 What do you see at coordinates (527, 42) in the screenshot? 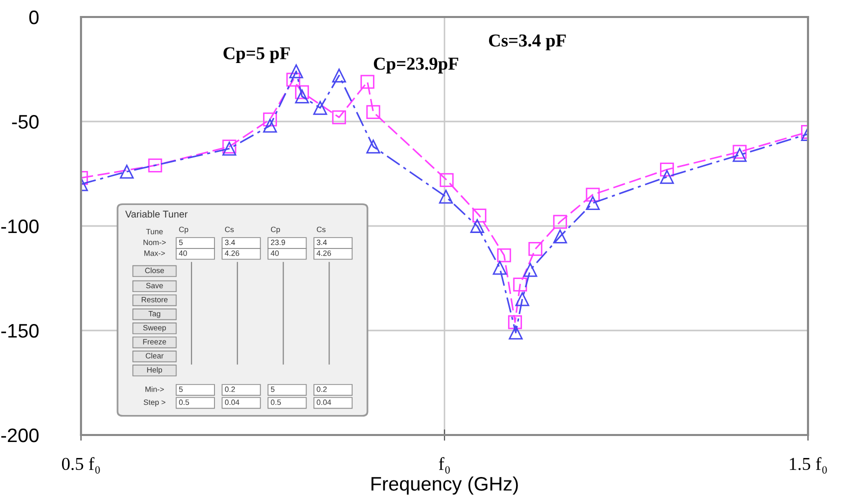
I see `annotation: Cs=3.4 pF` at bounding box center [527, 42].